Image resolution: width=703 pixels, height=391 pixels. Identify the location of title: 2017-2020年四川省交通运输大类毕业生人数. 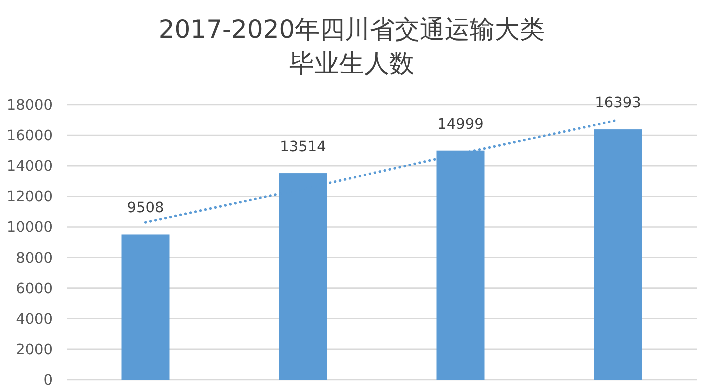
(352, 46).